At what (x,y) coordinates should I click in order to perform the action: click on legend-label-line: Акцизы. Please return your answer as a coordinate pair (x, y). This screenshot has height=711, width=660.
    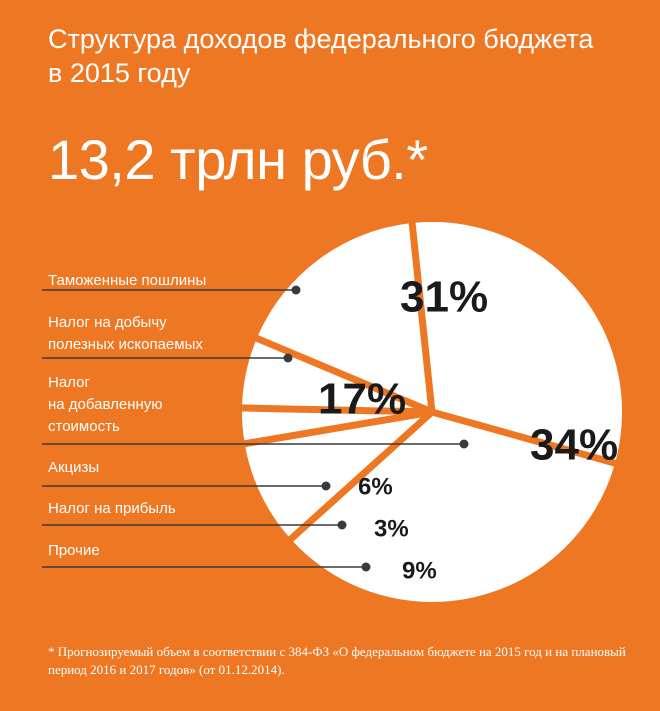
    Looking at the image, I should click on (74, 467).